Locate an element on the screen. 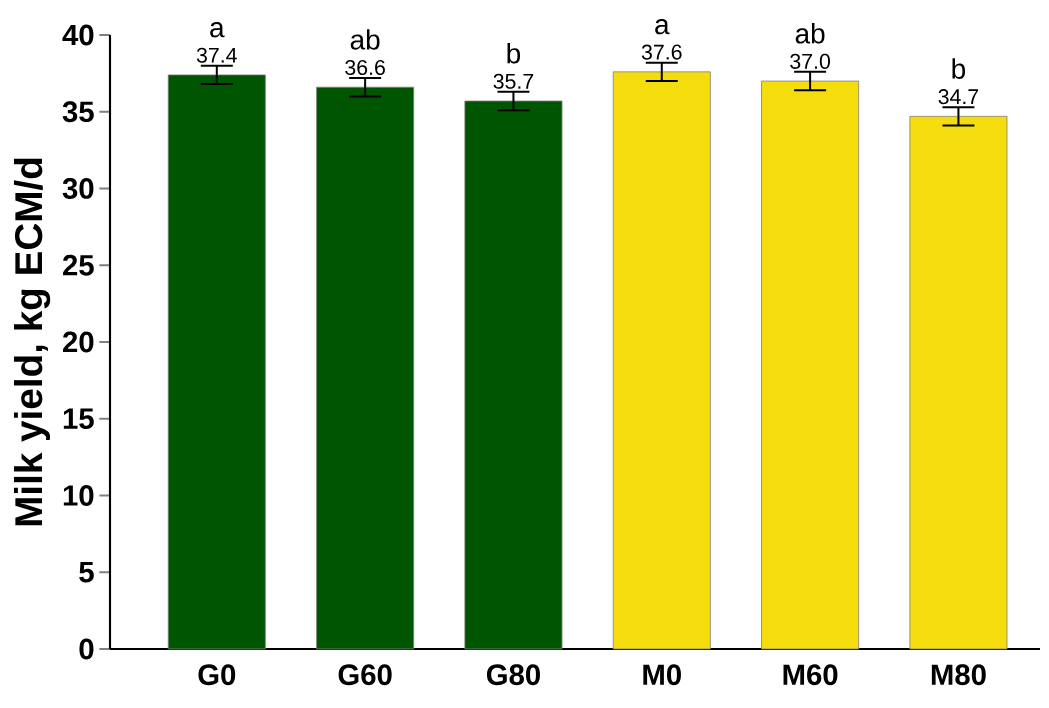 The width and height of the screenshot is (1049, 708). x-tick-label: M0 is located at coordinates (662, 675).